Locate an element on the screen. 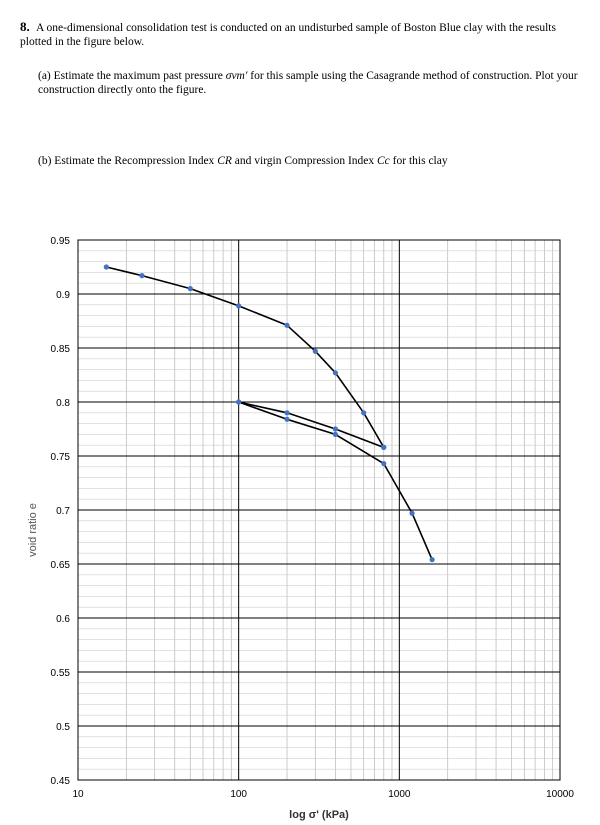  x-tick-labels: 10 100 1000 10000 is located at coordinates (323, 794).